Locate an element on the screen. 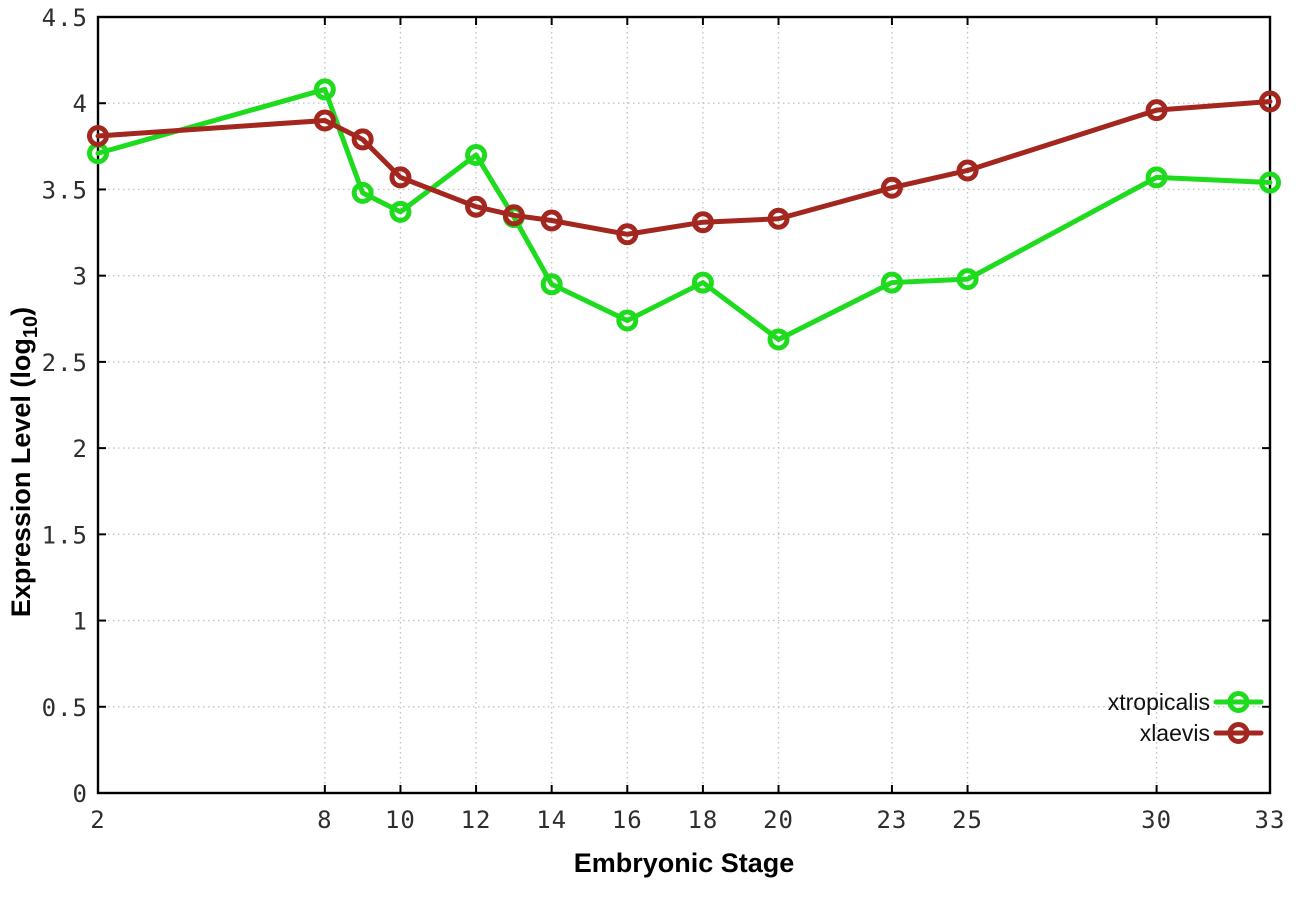 The image size is (1296, 907). y-axis-title-main: Expression Level (log is located at coordinates (21, 477).